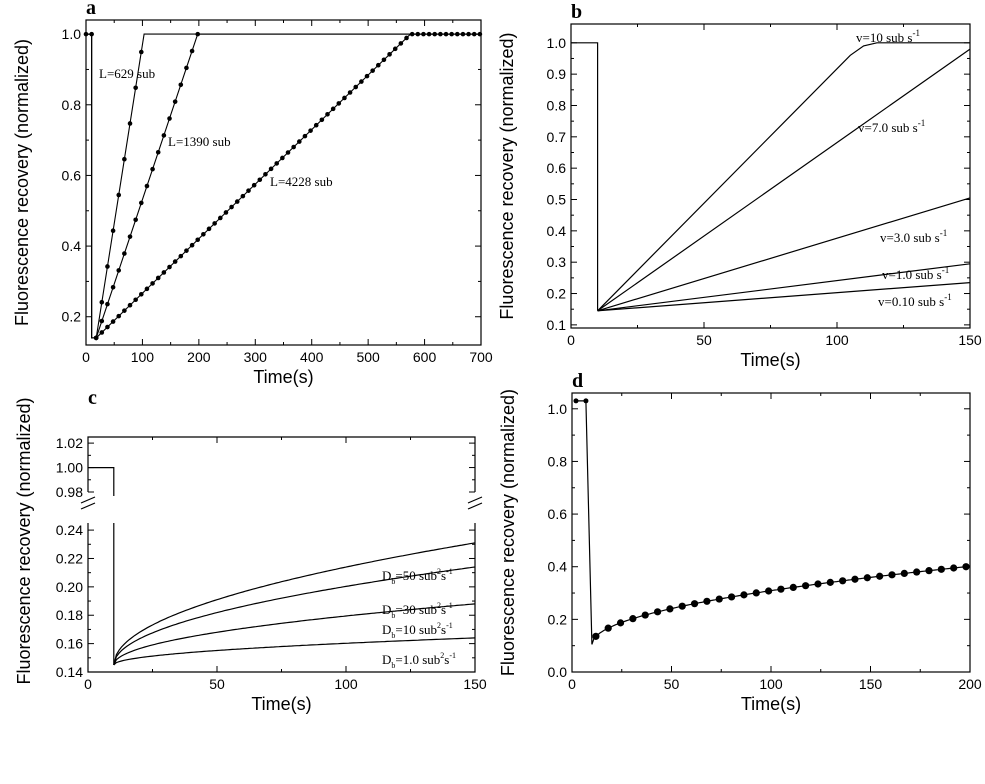  Describe the element at coordinates (86, 357) in the screenshot. I see `x-tick-label: 0` at that location.